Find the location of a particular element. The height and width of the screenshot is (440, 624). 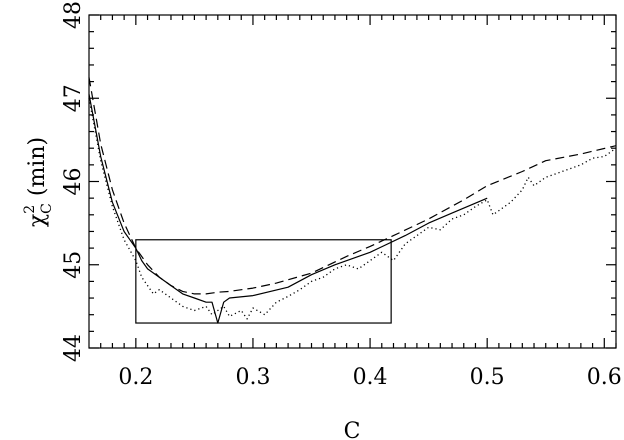

y-axis-label-main: χ is located at coordinates (37, 220).